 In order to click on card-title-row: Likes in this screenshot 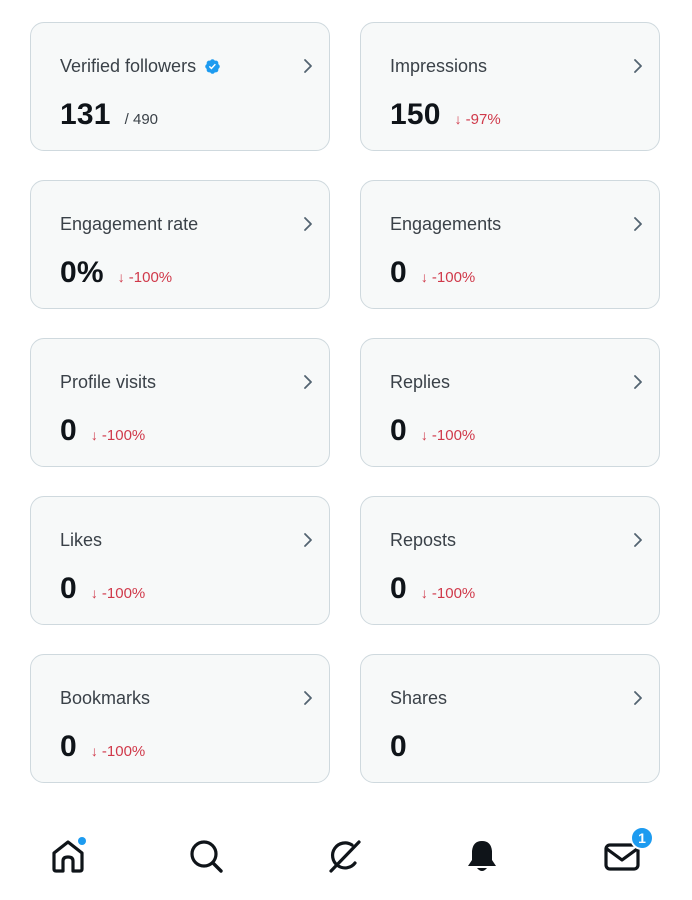, I will do `click(81, 540)`.